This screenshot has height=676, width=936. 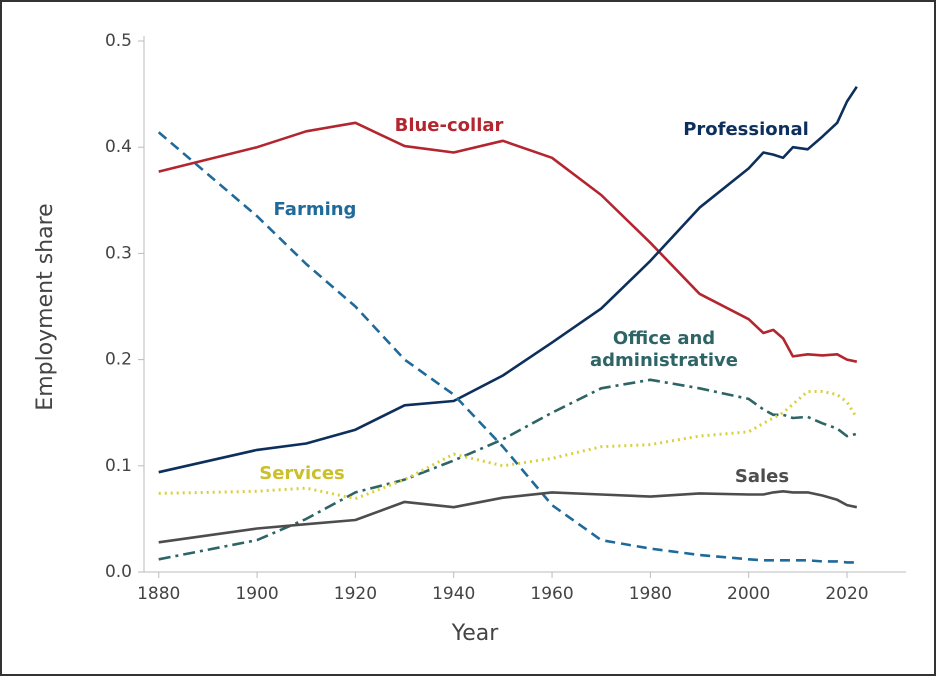 I want to click on y-tick-label: 0.4, so click(x=118, y=147).